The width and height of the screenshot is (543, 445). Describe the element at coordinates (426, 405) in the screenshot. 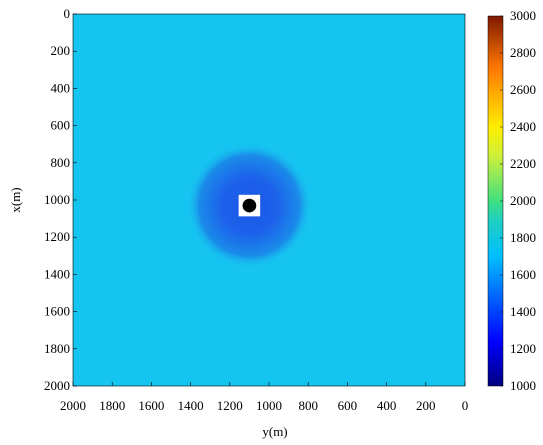

I see `x-tick-label: 200` at that location.